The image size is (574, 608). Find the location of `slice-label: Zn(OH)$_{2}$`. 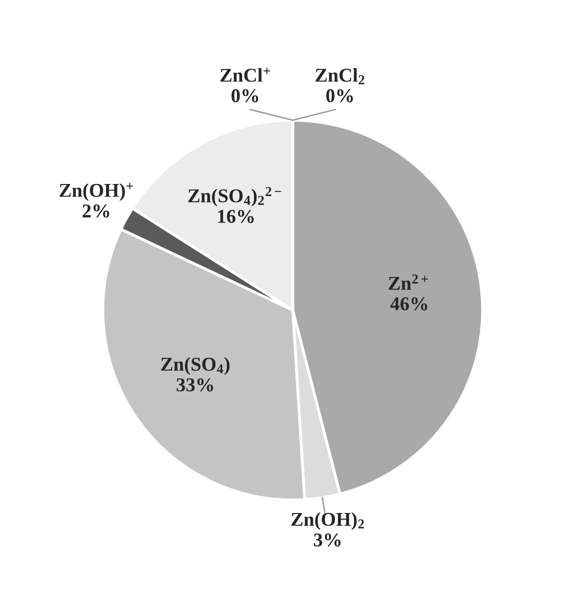

slice-label: Zn(OH)$_{2}$ is located at coordinates (327, 521).